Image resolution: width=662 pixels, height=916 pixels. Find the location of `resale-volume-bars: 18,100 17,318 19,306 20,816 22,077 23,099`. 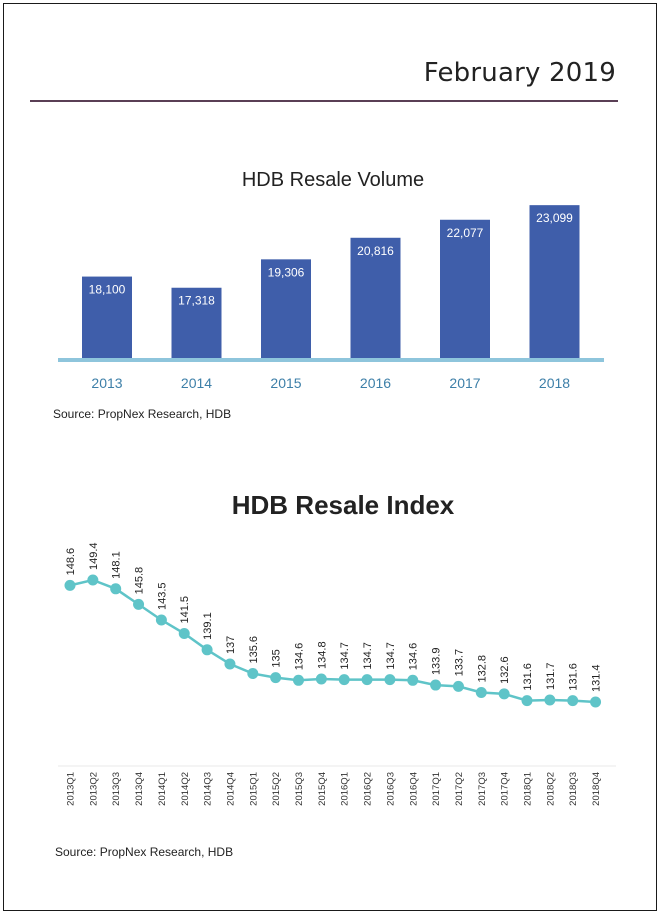

resale-volume-bars: 18,100 17,318 19,306 20,816 22,077 23,099 is located at coordinates (331, 281).